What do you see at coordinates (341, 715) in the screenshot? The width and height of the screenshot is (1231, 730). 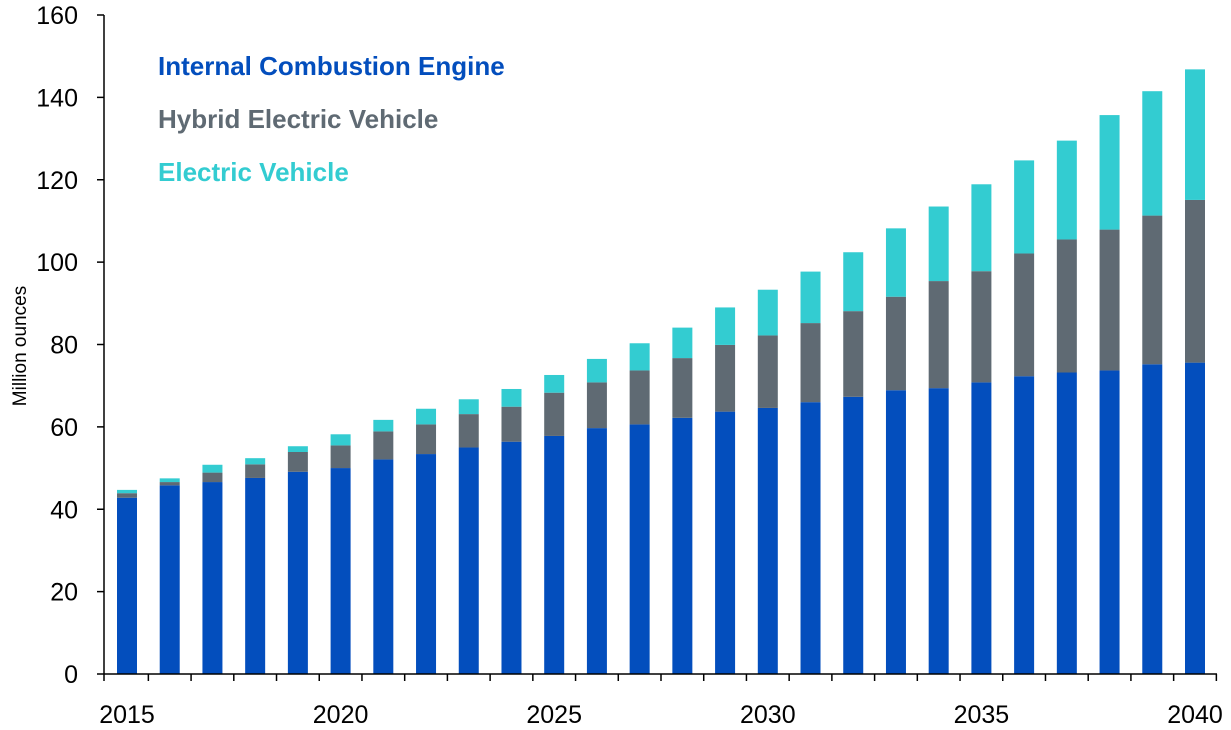 I see `x-tick-label: 2020` at bounding box center [341, 715].